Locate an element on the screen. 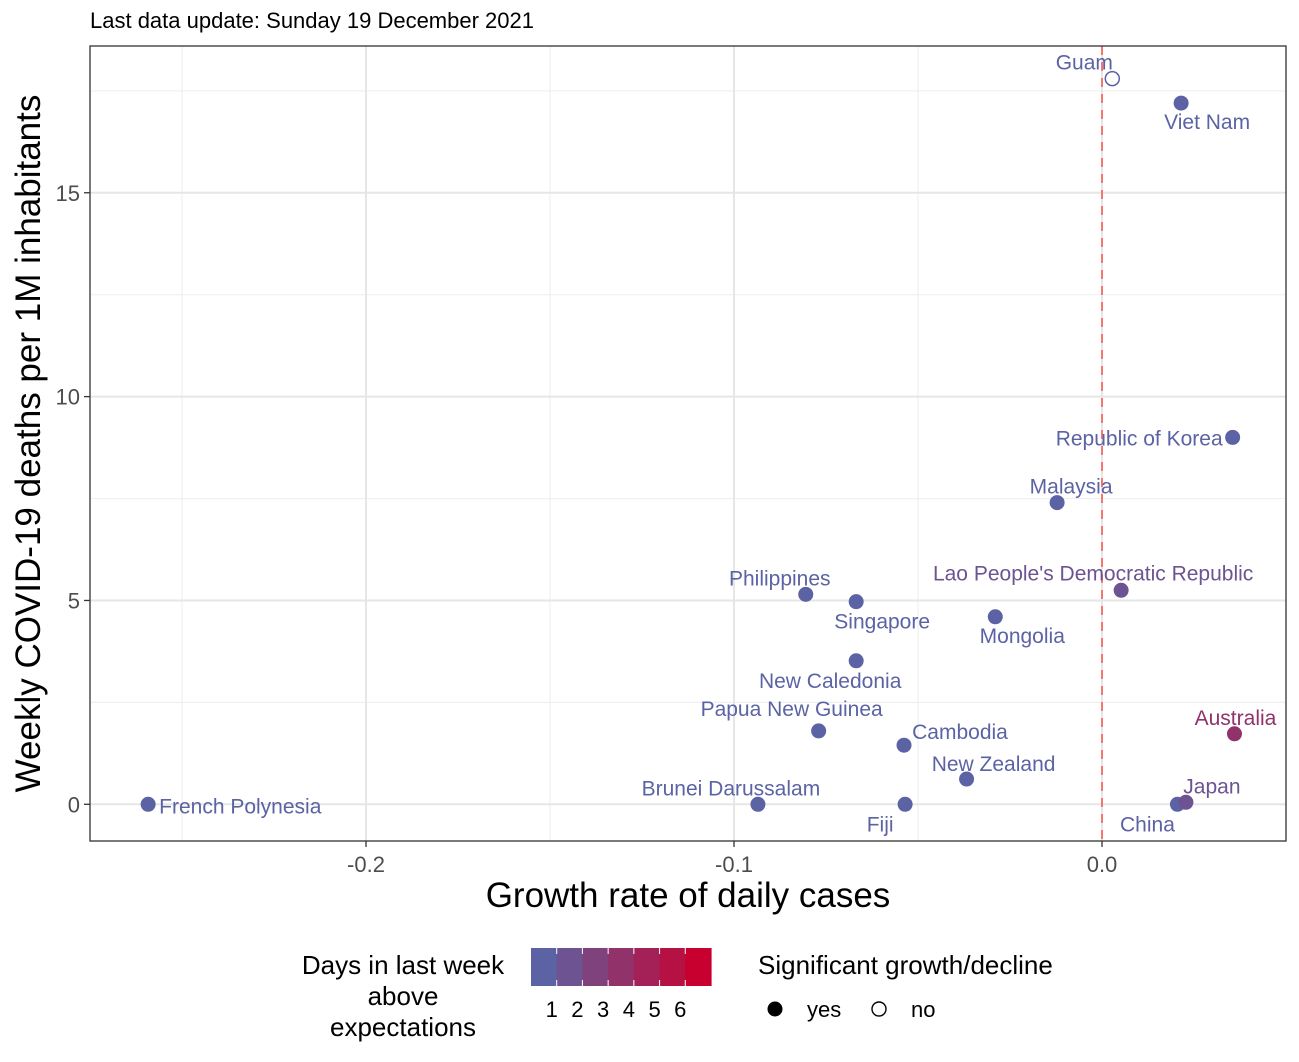 Image resolution: width=1299 pixels, height=1062 pixels. point-australia is located at coordinates (1234, 734).